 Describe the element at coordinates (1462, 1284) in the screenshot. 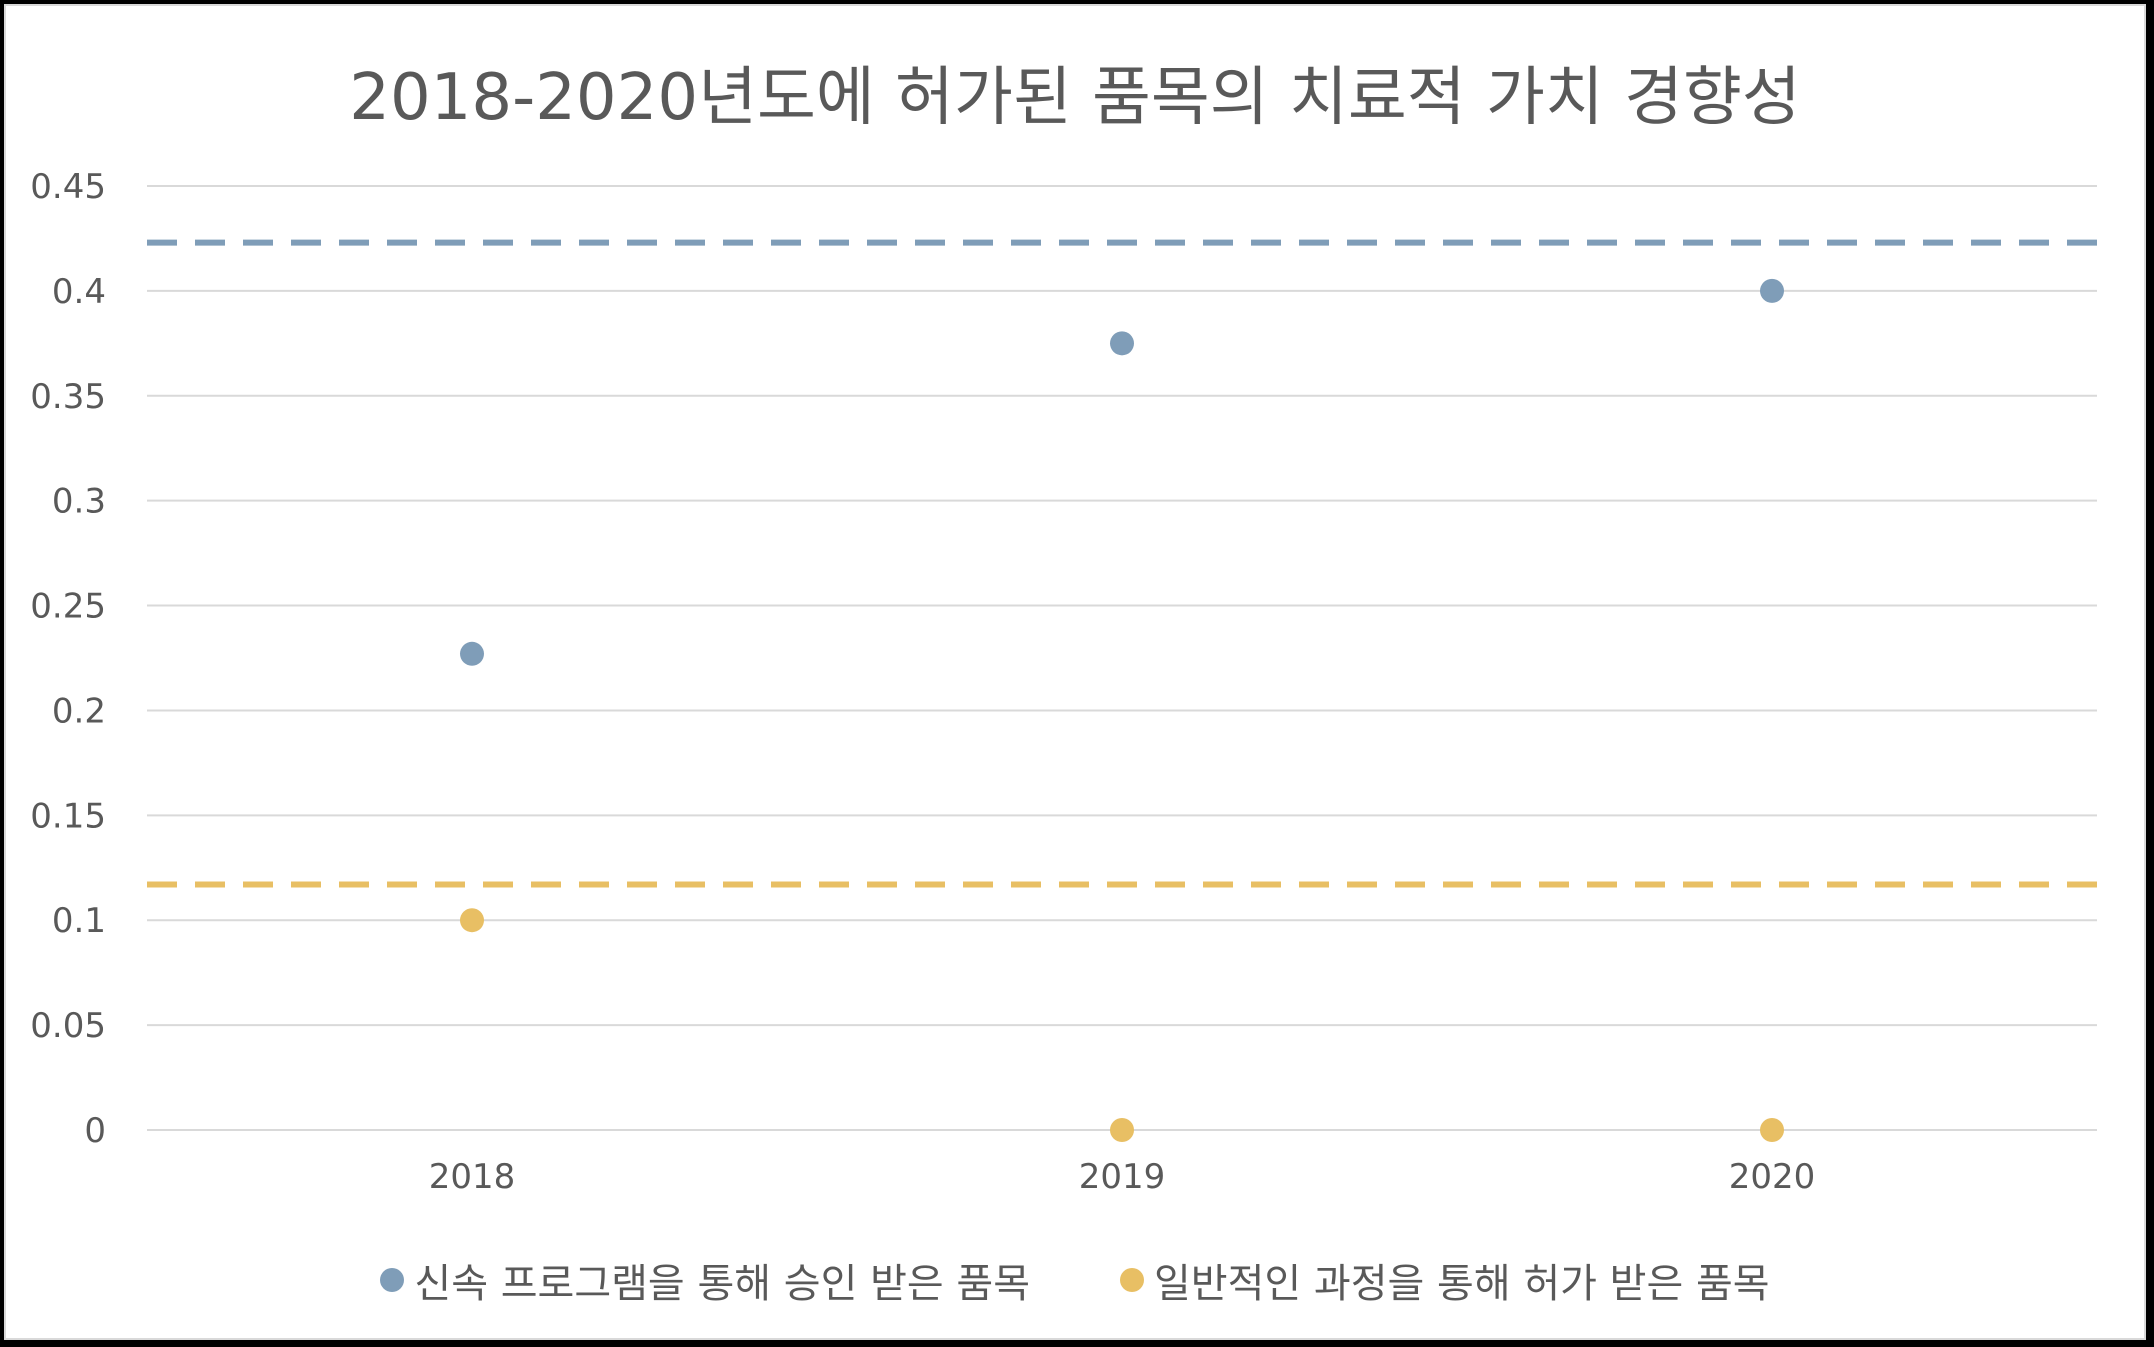

I see `legend-label-standard: 일반적인 과정을 통해 허가 받은 품목` at that location.